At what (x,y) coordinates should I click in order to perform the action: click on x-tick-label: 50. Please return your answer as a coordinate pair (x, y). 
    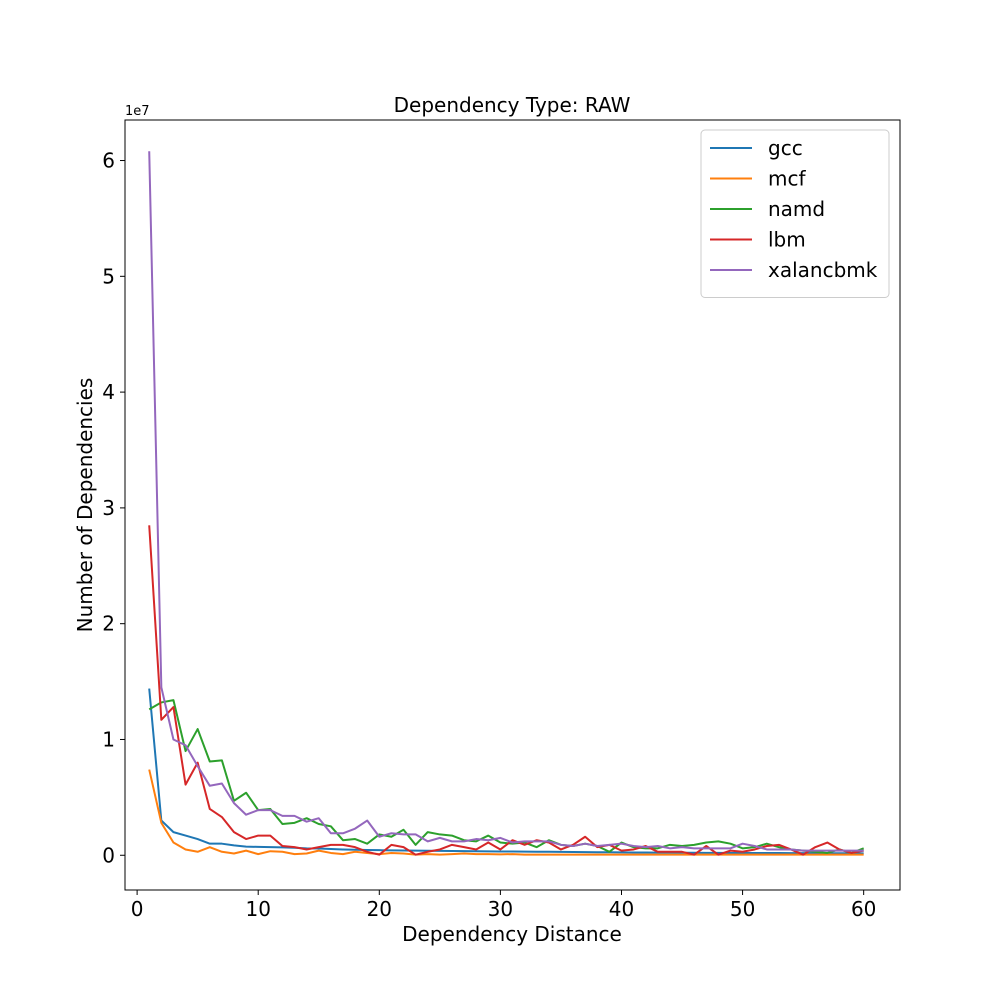
    Looking at the image, I should click on (742, 909).